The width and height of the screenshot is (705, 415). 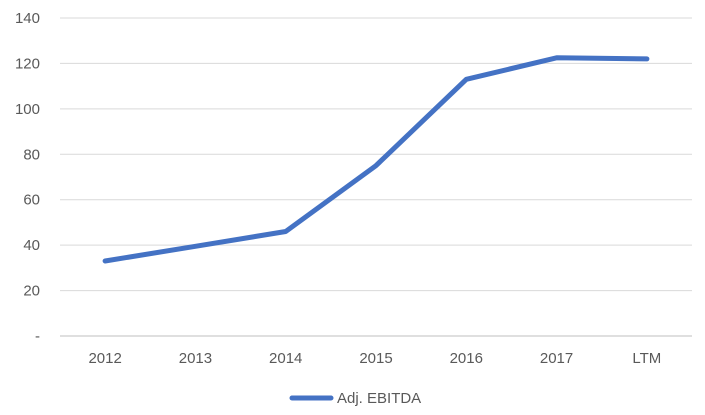 I want to click on y-tick-label: 80, so click(x=31, y=154).